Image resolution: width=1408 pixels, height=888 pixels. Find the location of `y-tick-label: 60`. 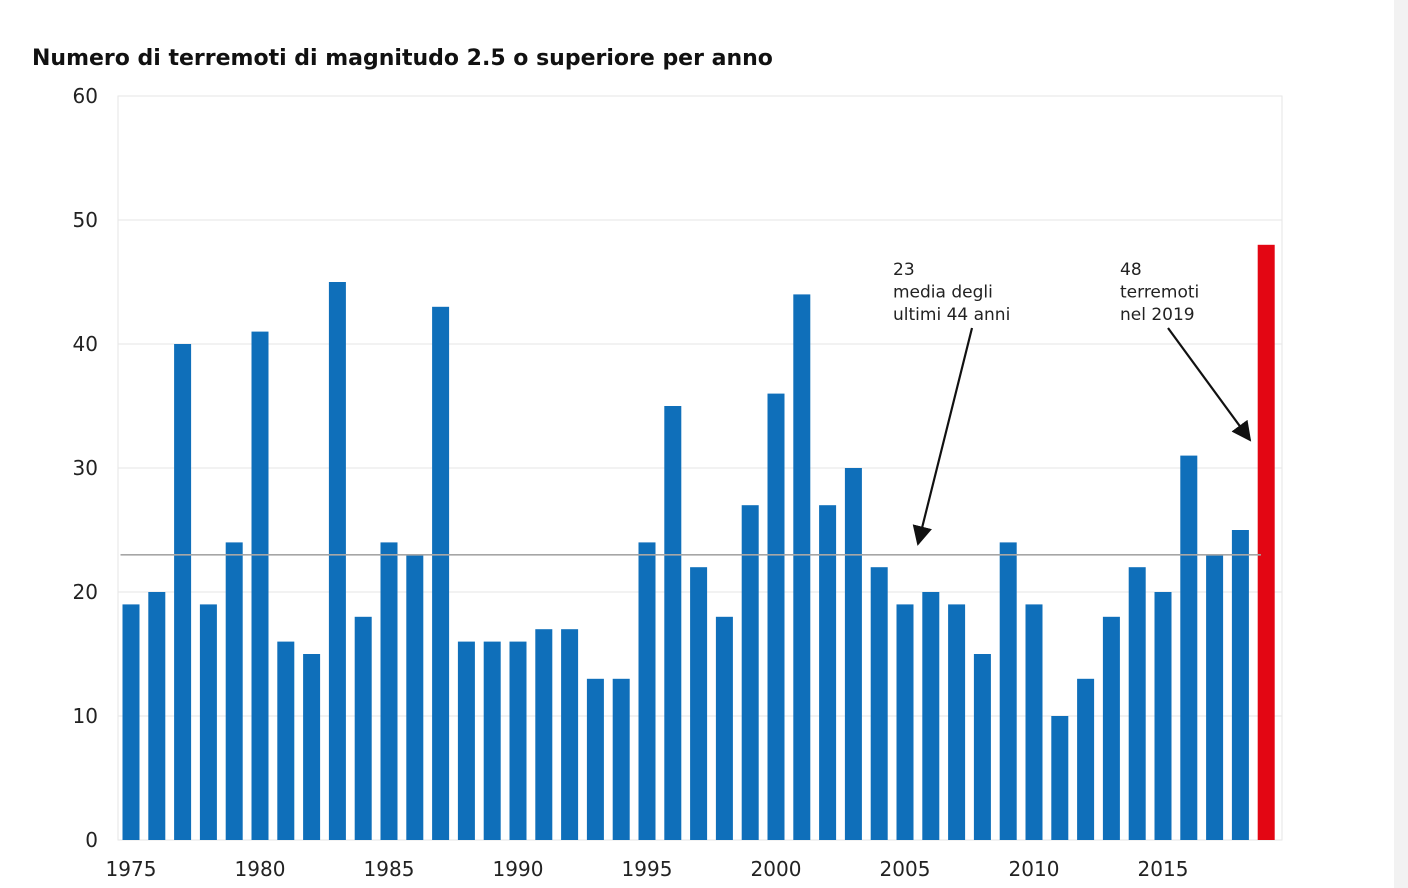

y-tick-label: 60 is located at coordinates (85, 96).